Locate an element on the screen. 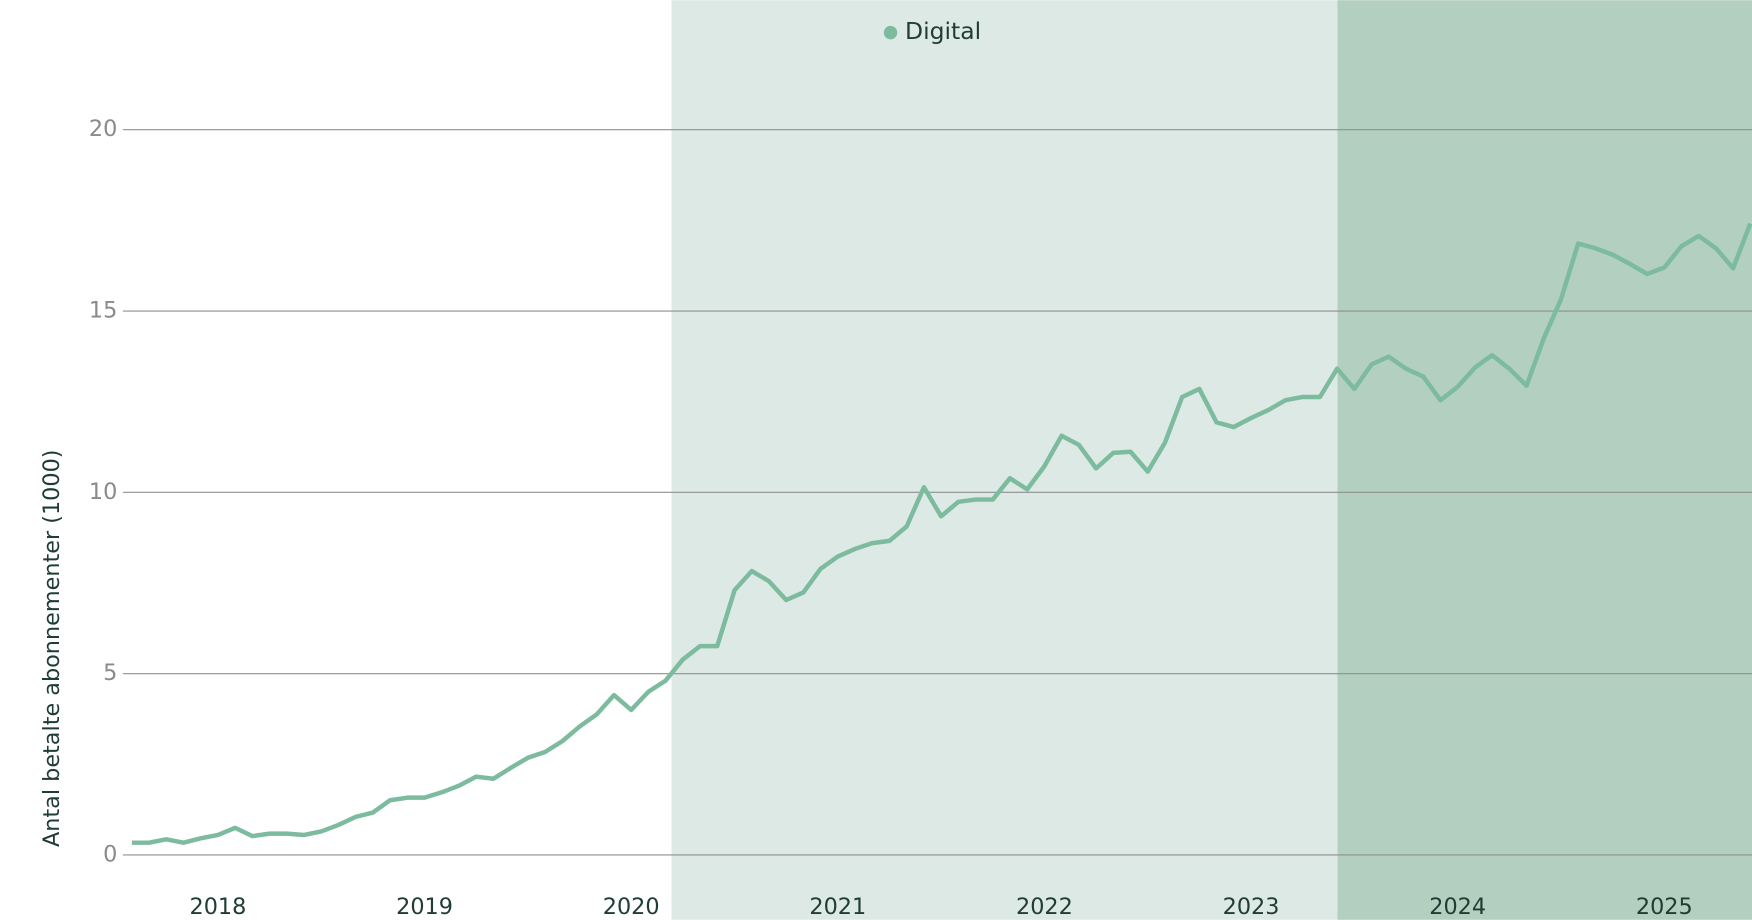 The width and height of the screenshot is (1752, 920). x-tick-label: 2024 is located at coordinates (1457, 907).